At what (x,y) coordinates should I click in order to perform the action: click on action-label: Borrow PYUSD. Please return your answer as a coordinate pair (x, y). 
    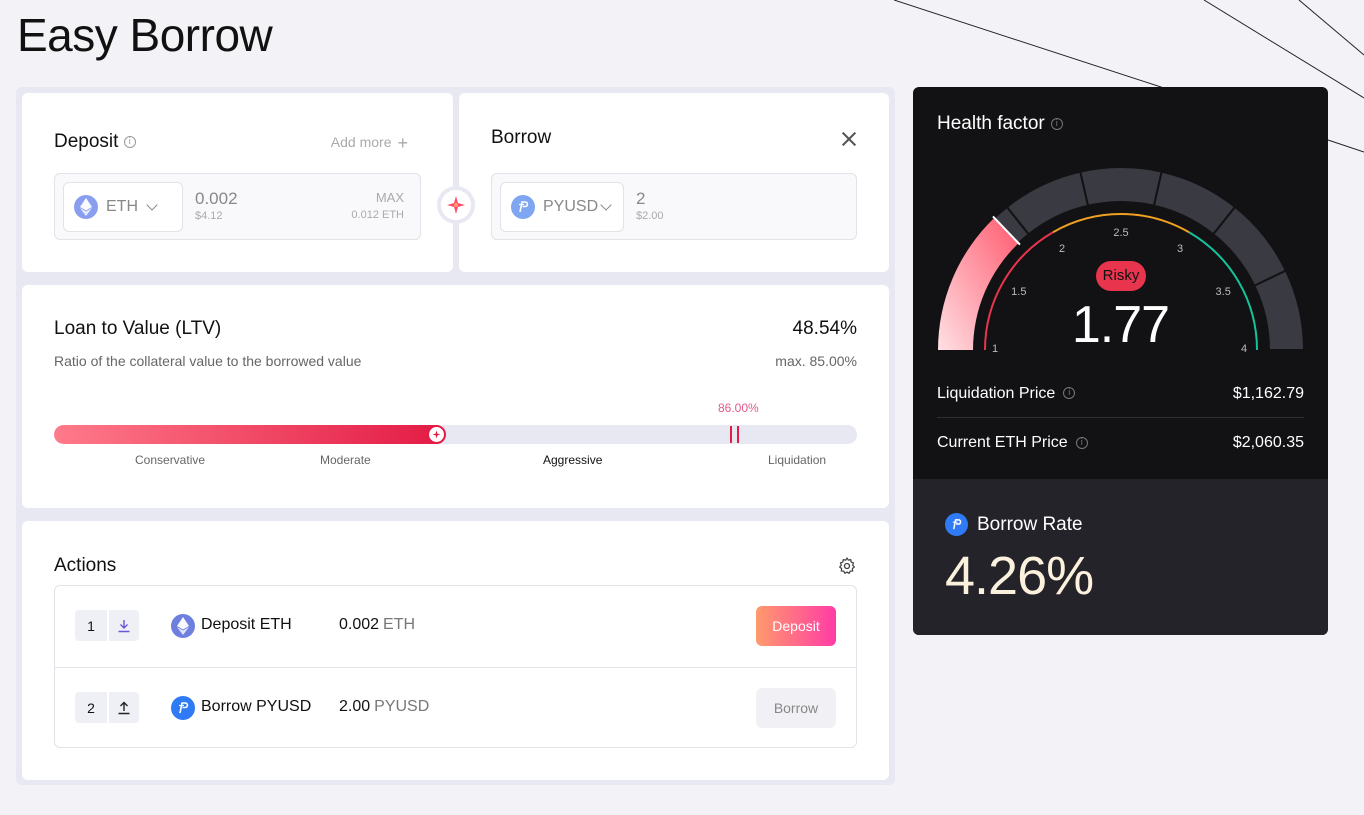
    Looking at the image, I should click on (256, 706).